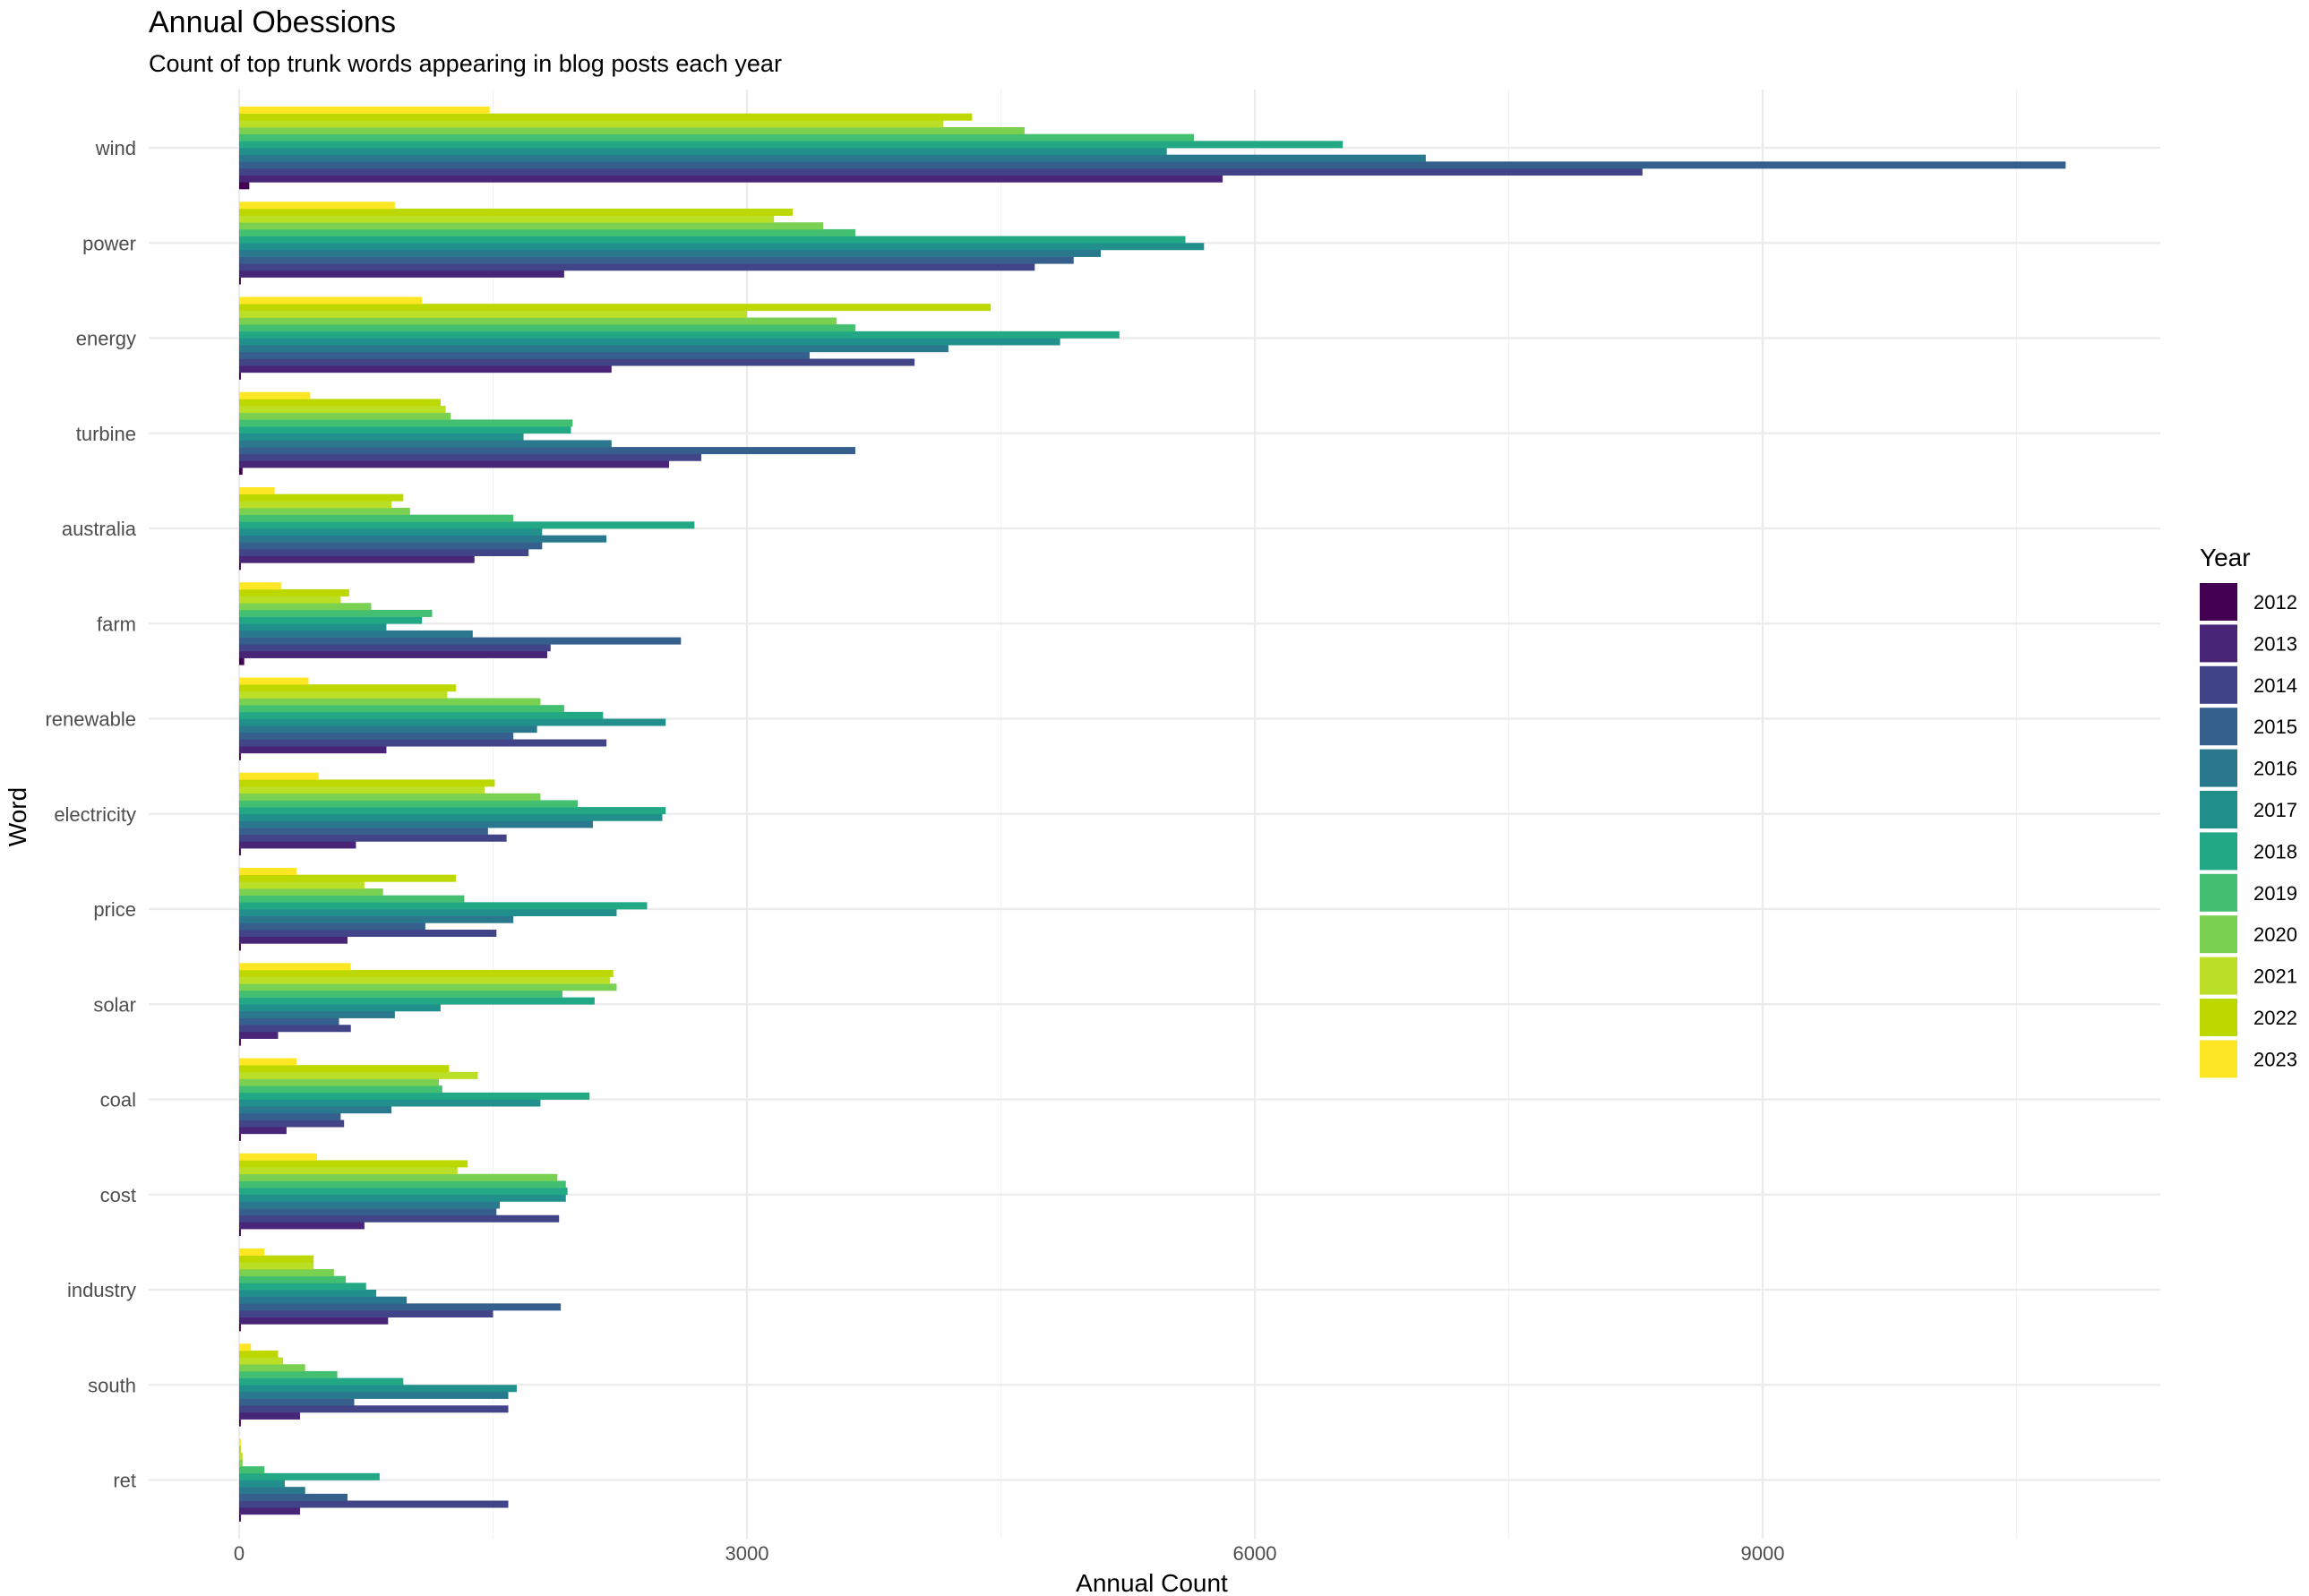 This screenshot has height=1596, width=2309. I want to click on bar-turbine-2019, so click(406, 423).